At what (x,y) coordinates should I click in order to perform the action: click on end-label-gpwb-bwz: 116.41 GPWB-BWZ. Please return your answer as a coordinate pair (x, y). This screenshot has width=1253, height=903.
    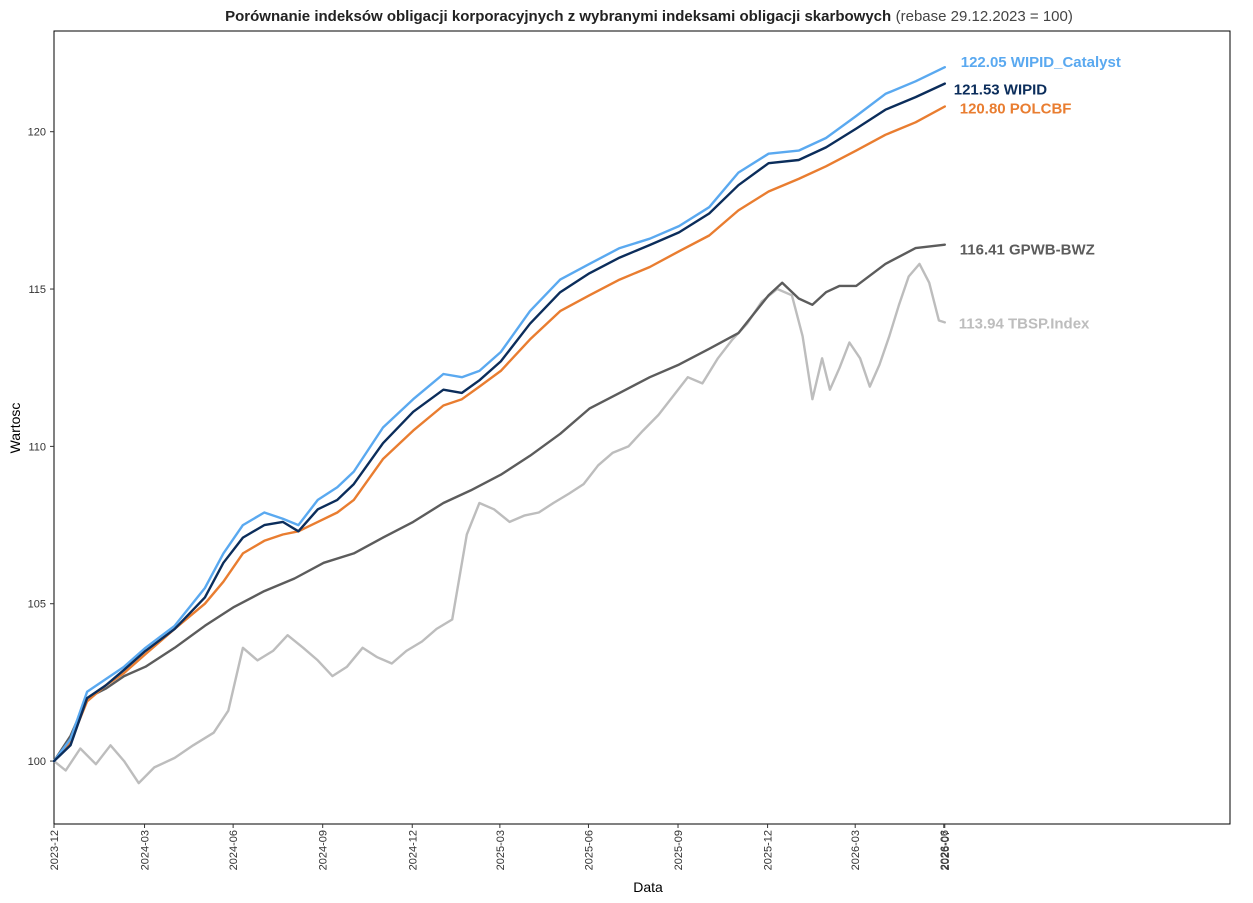
    Looking at the image, I should click on (1027, 250).